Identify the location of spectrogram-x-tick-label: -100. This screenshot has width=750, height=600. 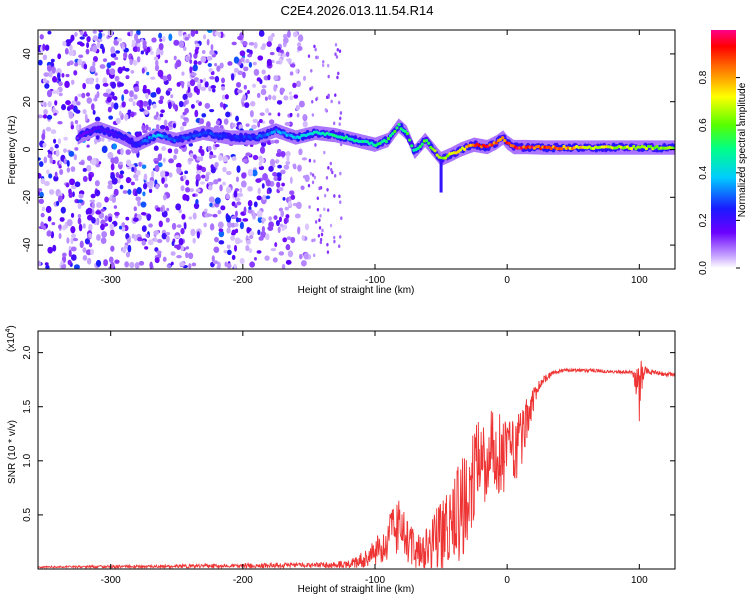
(375, 280).